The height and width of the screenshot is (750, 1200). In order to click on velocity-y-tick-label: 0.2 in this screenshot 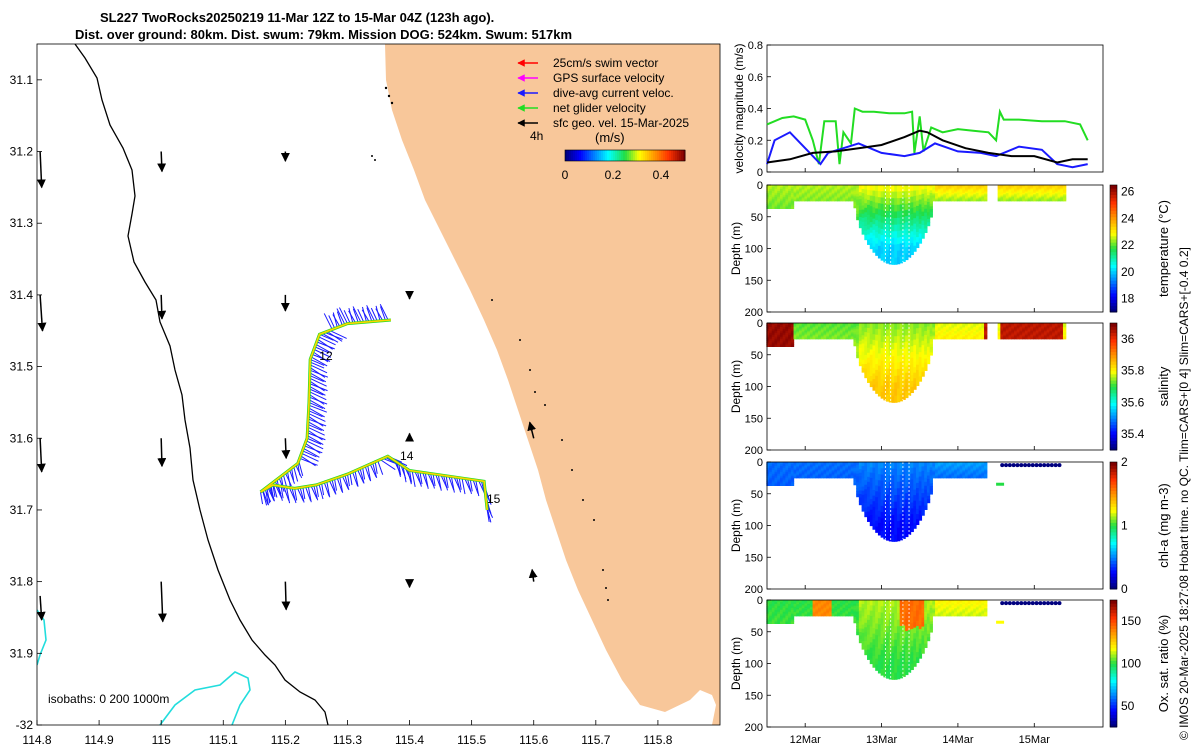, I will do `click(755, 141)`.